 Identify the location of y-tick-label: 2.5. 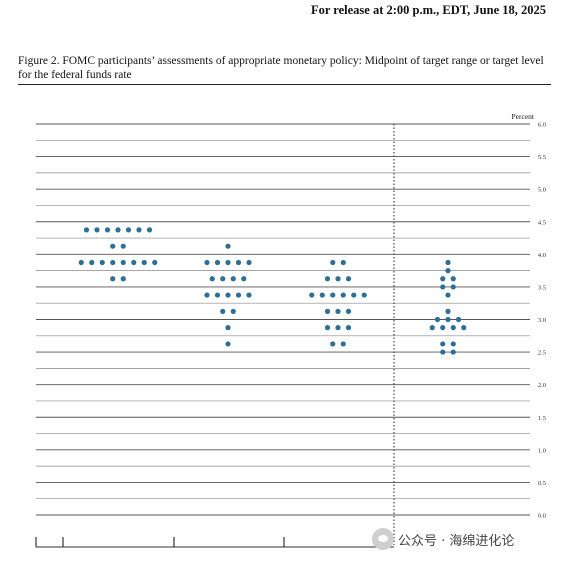
(542, 353).